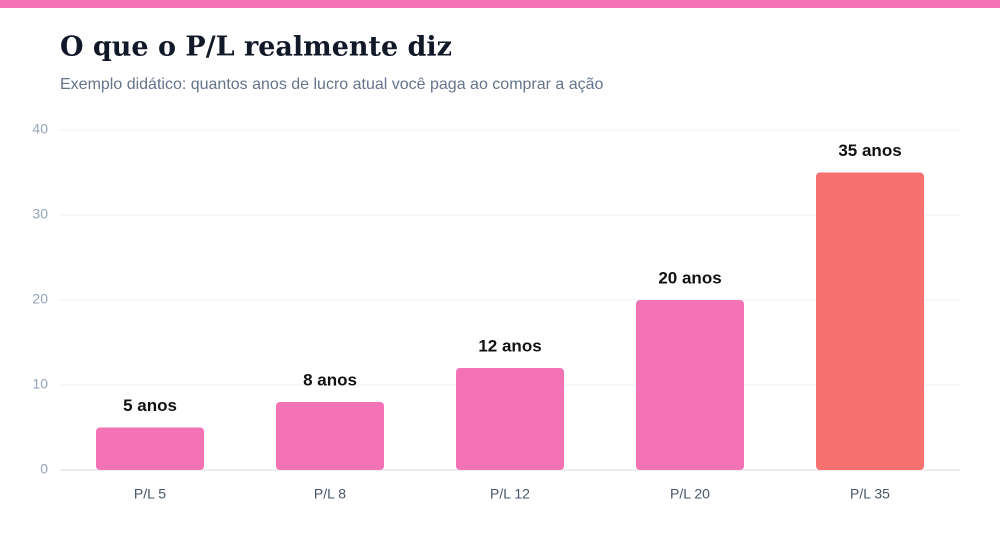 The width and height of the screenshot is (1000, 560). Describe the element at coordinates (44, 469) in the screenshot. I see `y-tick-label: 0` at that location.